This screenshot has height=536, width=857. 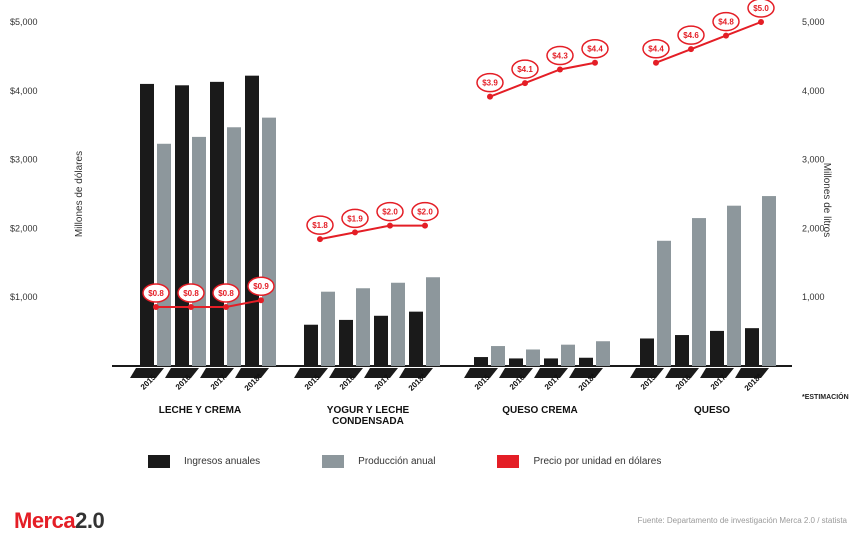 I want to click on brand-name-dark: 2.0, so click(x=90, y=520).